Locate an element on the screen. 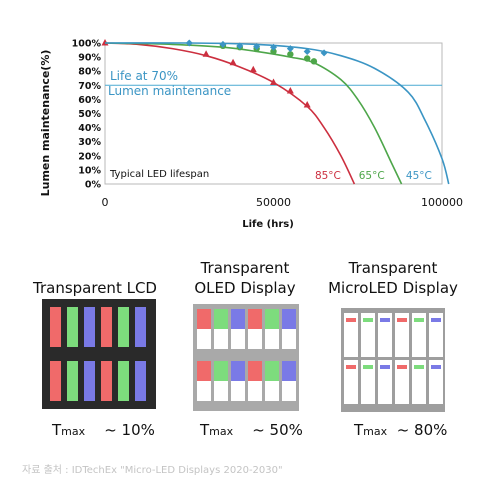  tmax-value: ~ 50% is located at coordinates (277, 430).